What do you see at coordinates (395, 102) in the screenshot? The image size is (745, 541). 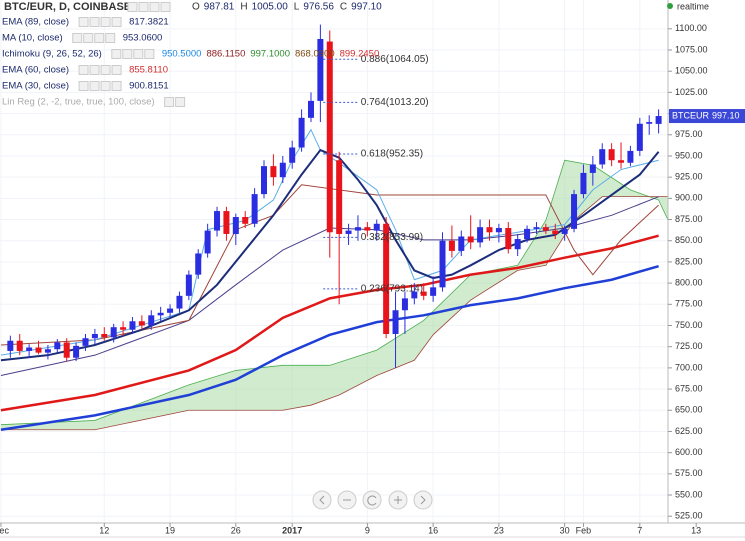 I see `fib-label: 0.764(1013.20)` at bounding box center [395, 102].